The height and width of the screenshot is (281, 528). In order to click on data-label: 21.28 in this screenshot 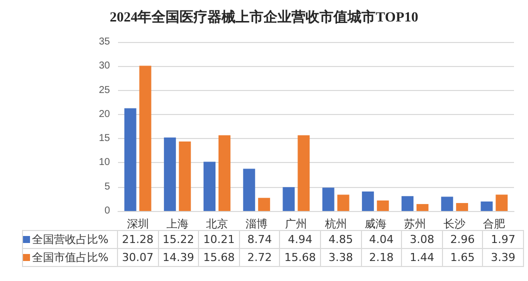, I will do `click(138, 239)`.